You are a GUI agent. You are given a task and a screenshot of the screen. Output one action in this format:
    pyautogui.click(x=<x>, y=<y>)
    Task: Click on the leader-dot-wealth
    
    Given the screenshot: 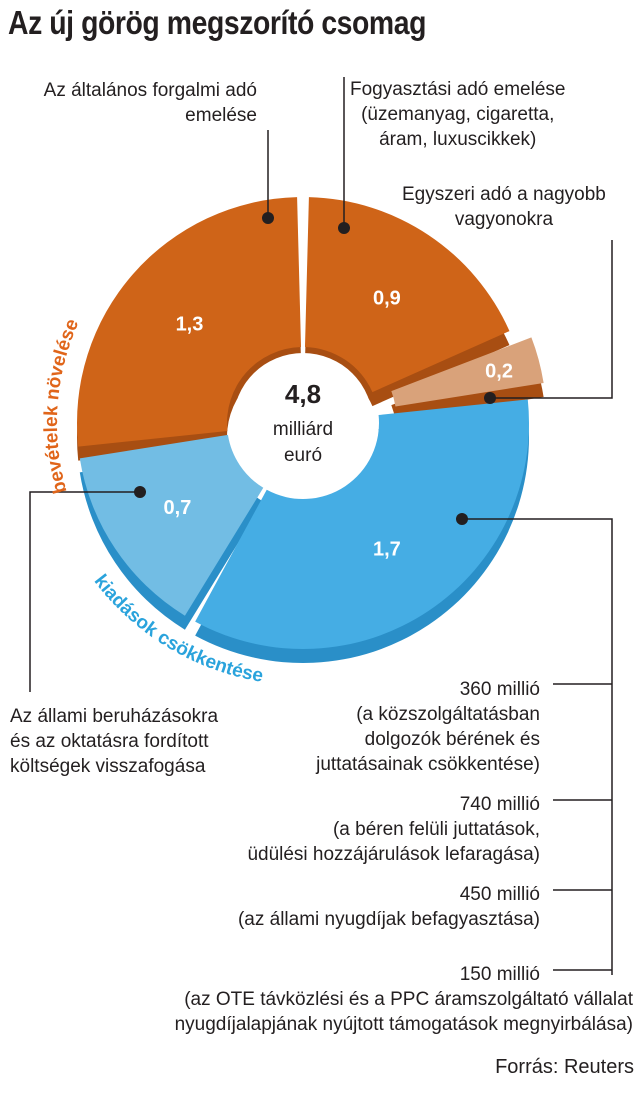 What is the action you would take?
    pyautogui.click(x=490, y=398)
    